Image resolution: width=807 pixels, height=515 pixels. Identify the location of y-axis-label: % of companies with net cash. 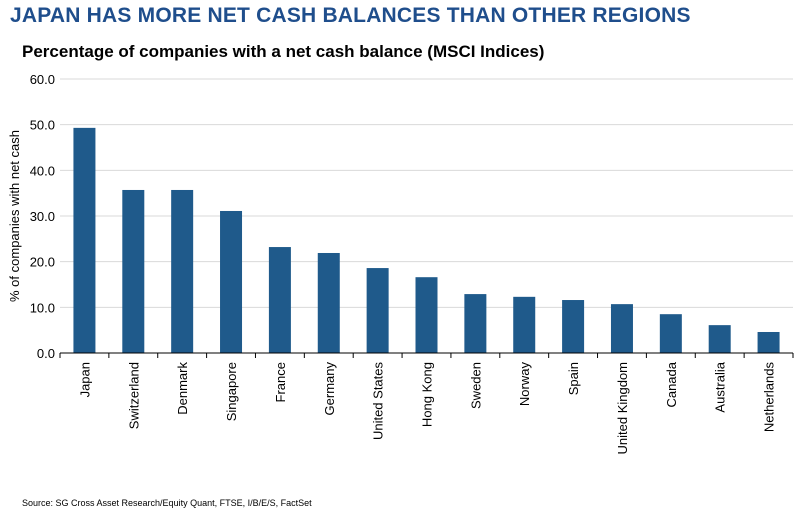
(14, 216).